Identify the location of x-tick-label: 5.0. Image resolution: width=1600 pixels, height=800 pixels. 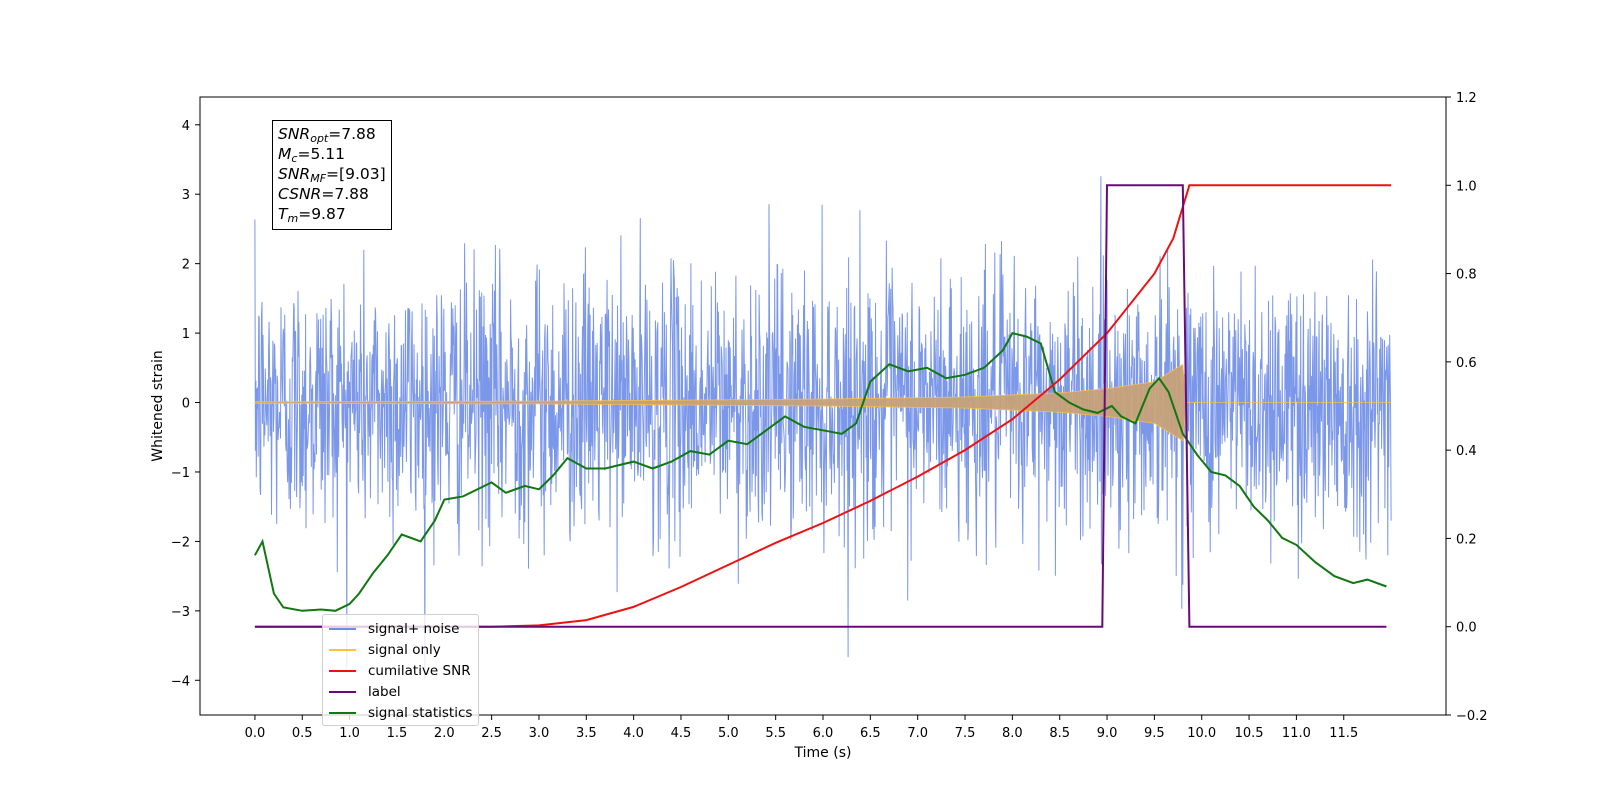
(728, 733).